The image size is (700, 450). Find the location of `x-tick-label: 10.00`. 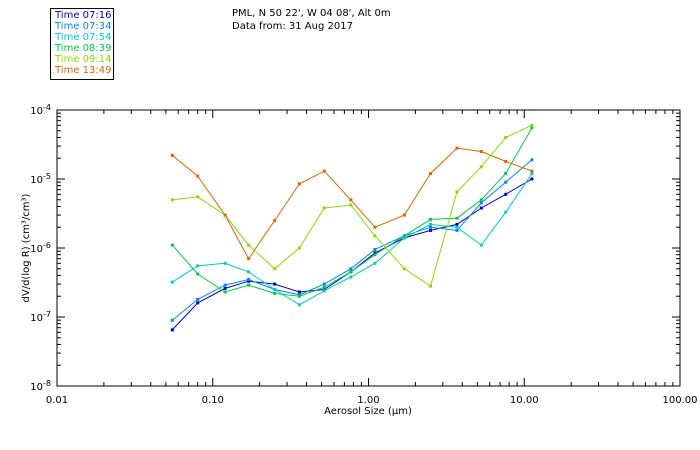

x-tick-label: 10.00 is located at coordinates (524, 400).